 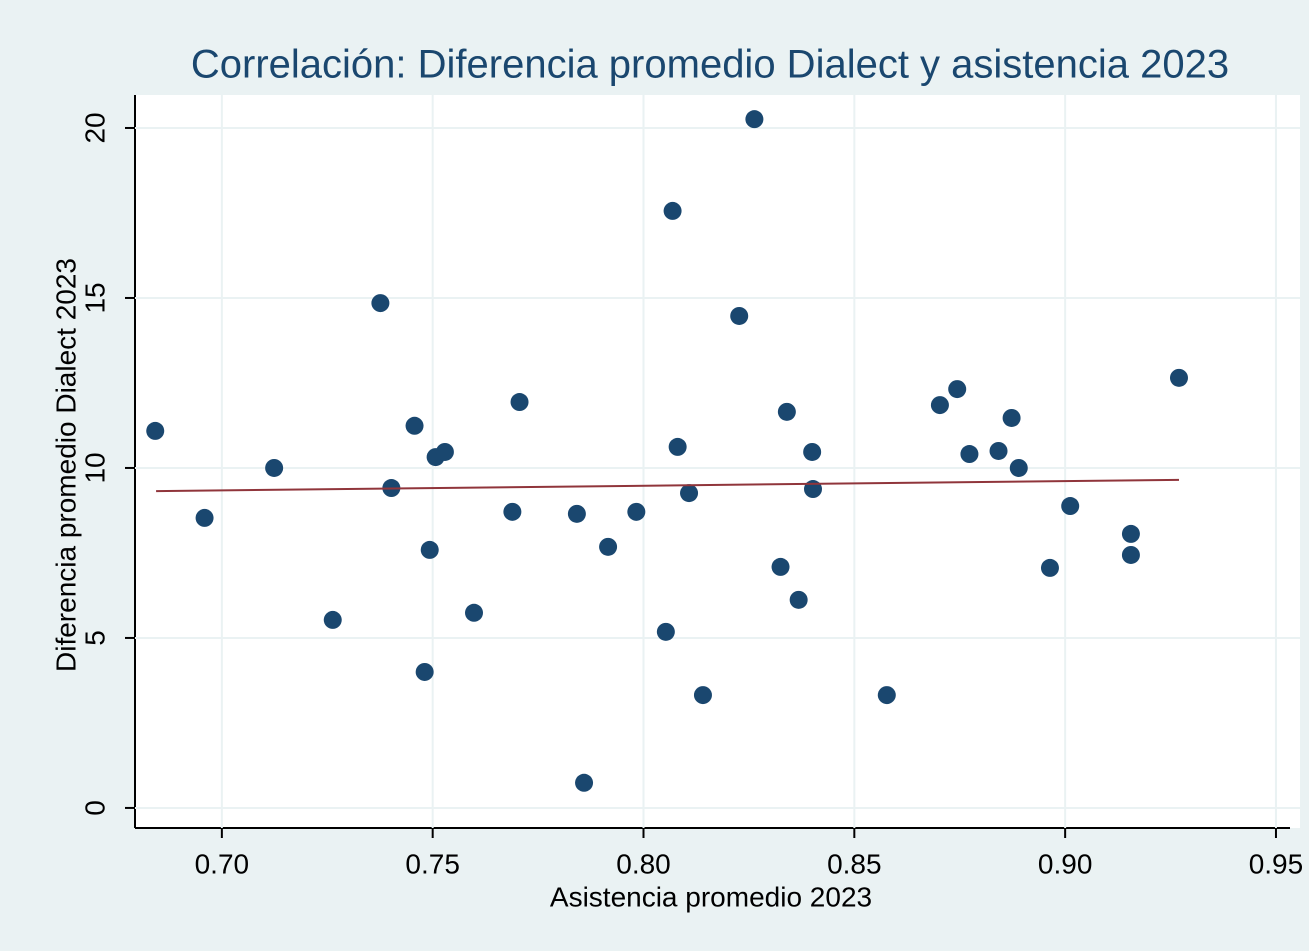 I want to click on x-tick-label: 0.70, so click(x=222, y=863).